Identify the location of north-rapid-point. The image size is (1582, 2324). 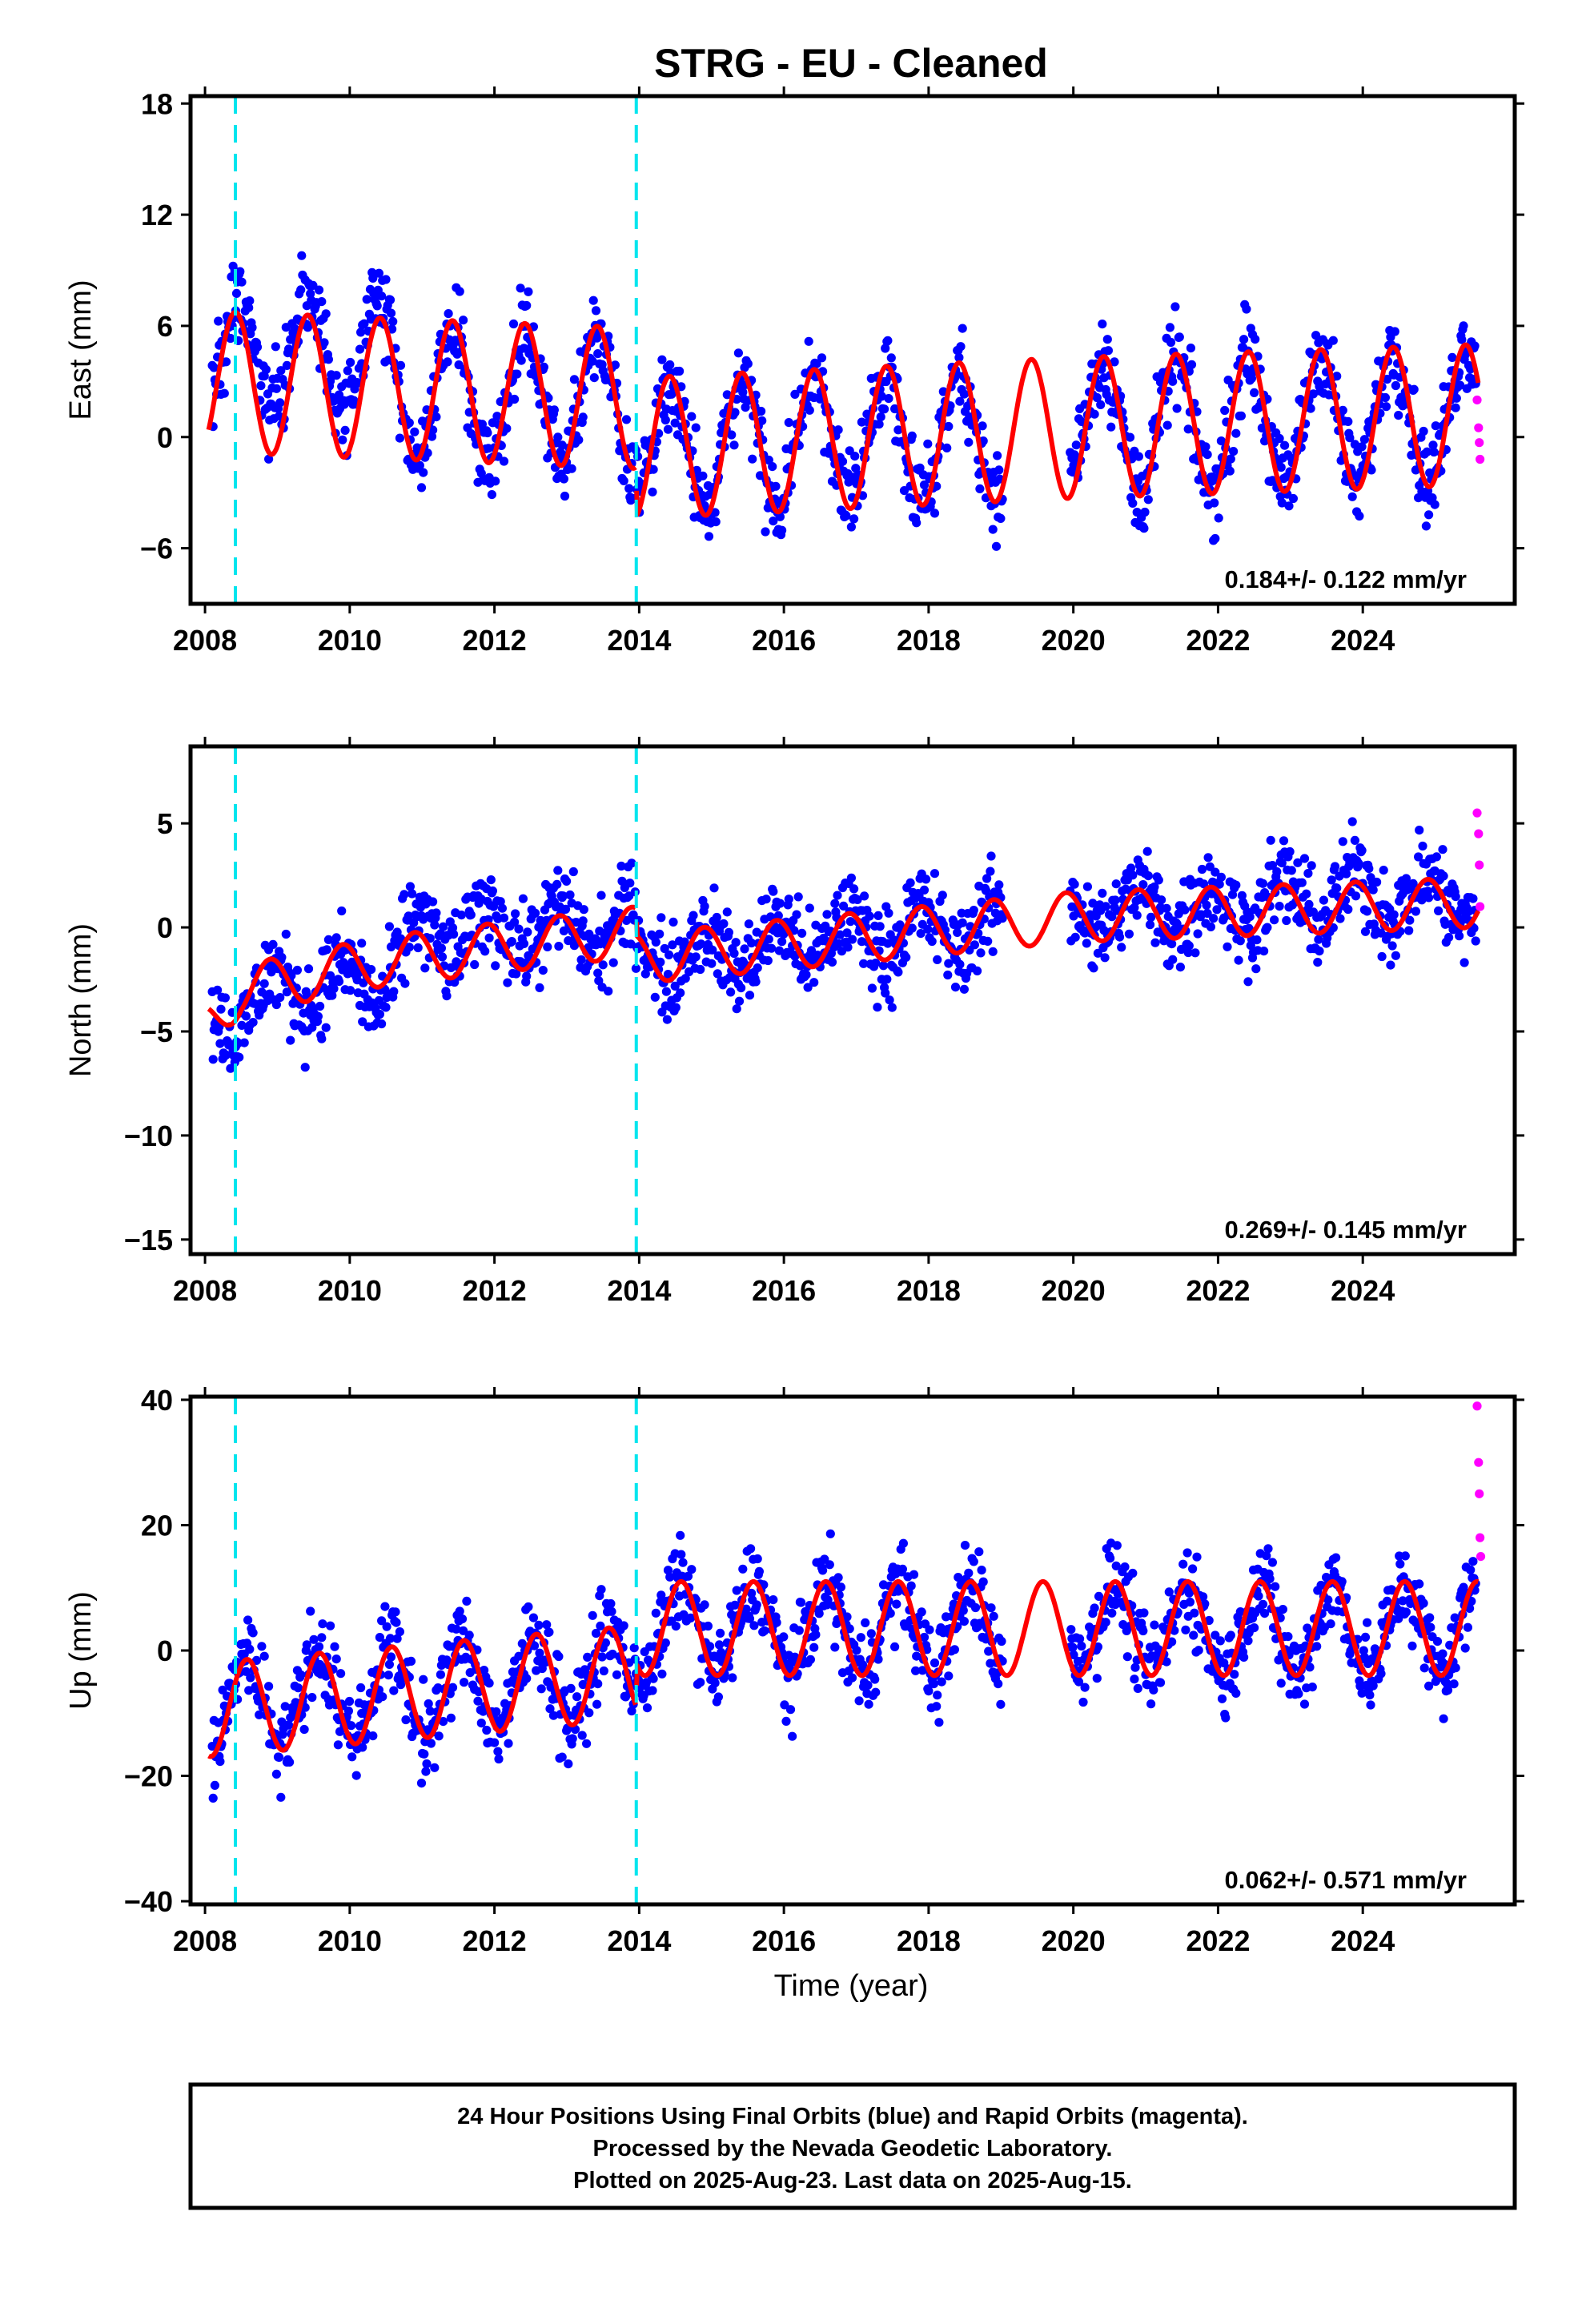
(1480, 907).